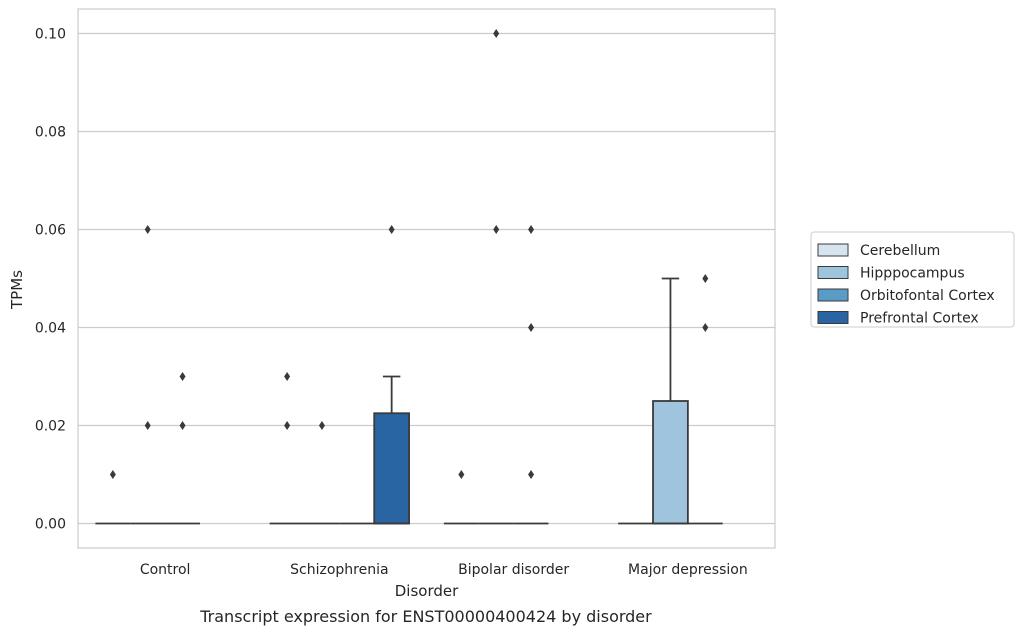 The height and width of the screenshot is (634, 1023). I want to click on y-tick-label: 0.10, so click(50, 35).